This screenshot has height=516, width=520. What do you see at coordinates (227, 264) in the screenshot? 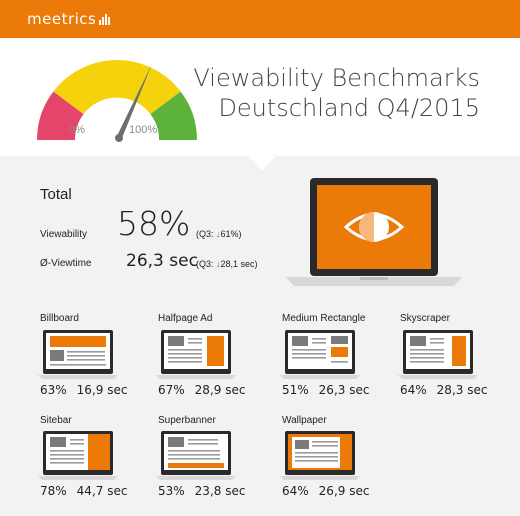
I see `viewtime-q3-comparison: (Q3: ↓28,1 sec)` at bounding box center [227, 264].